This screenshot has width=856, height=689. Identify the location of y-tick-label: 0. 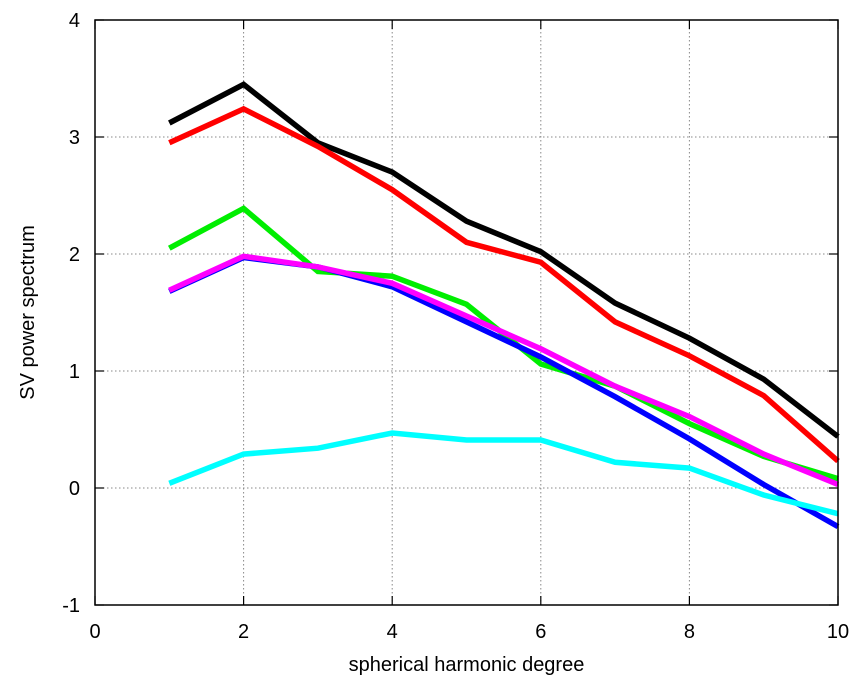
(74, 489).